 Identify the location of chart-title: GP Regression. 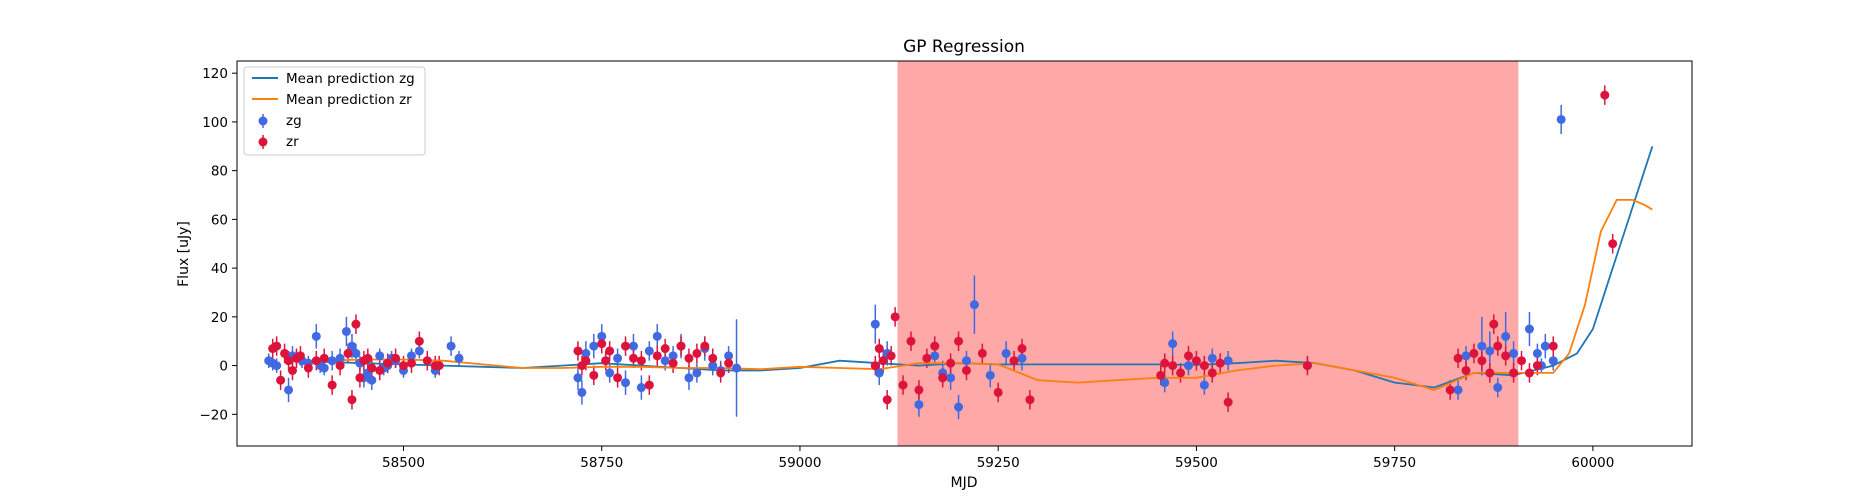
(964, 47).